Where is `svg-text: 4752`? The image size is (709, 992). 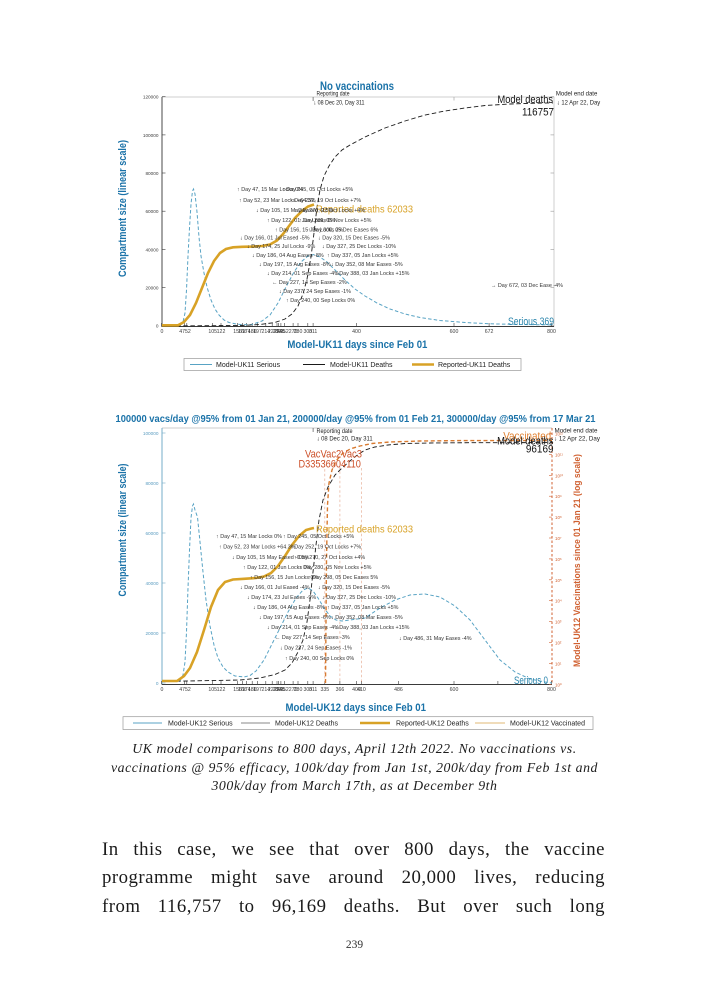
svg-text: 4752 is located at coordinates (185, 332).